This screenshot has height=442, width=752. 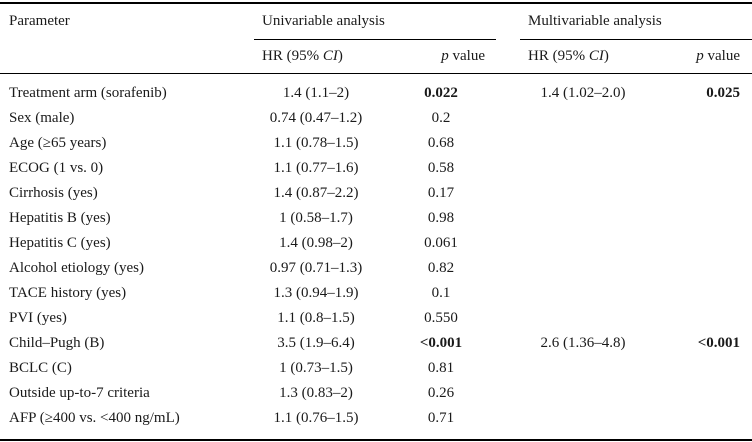 I want to click on row-p-univariable: 0.550, so click(x=441, y=318).